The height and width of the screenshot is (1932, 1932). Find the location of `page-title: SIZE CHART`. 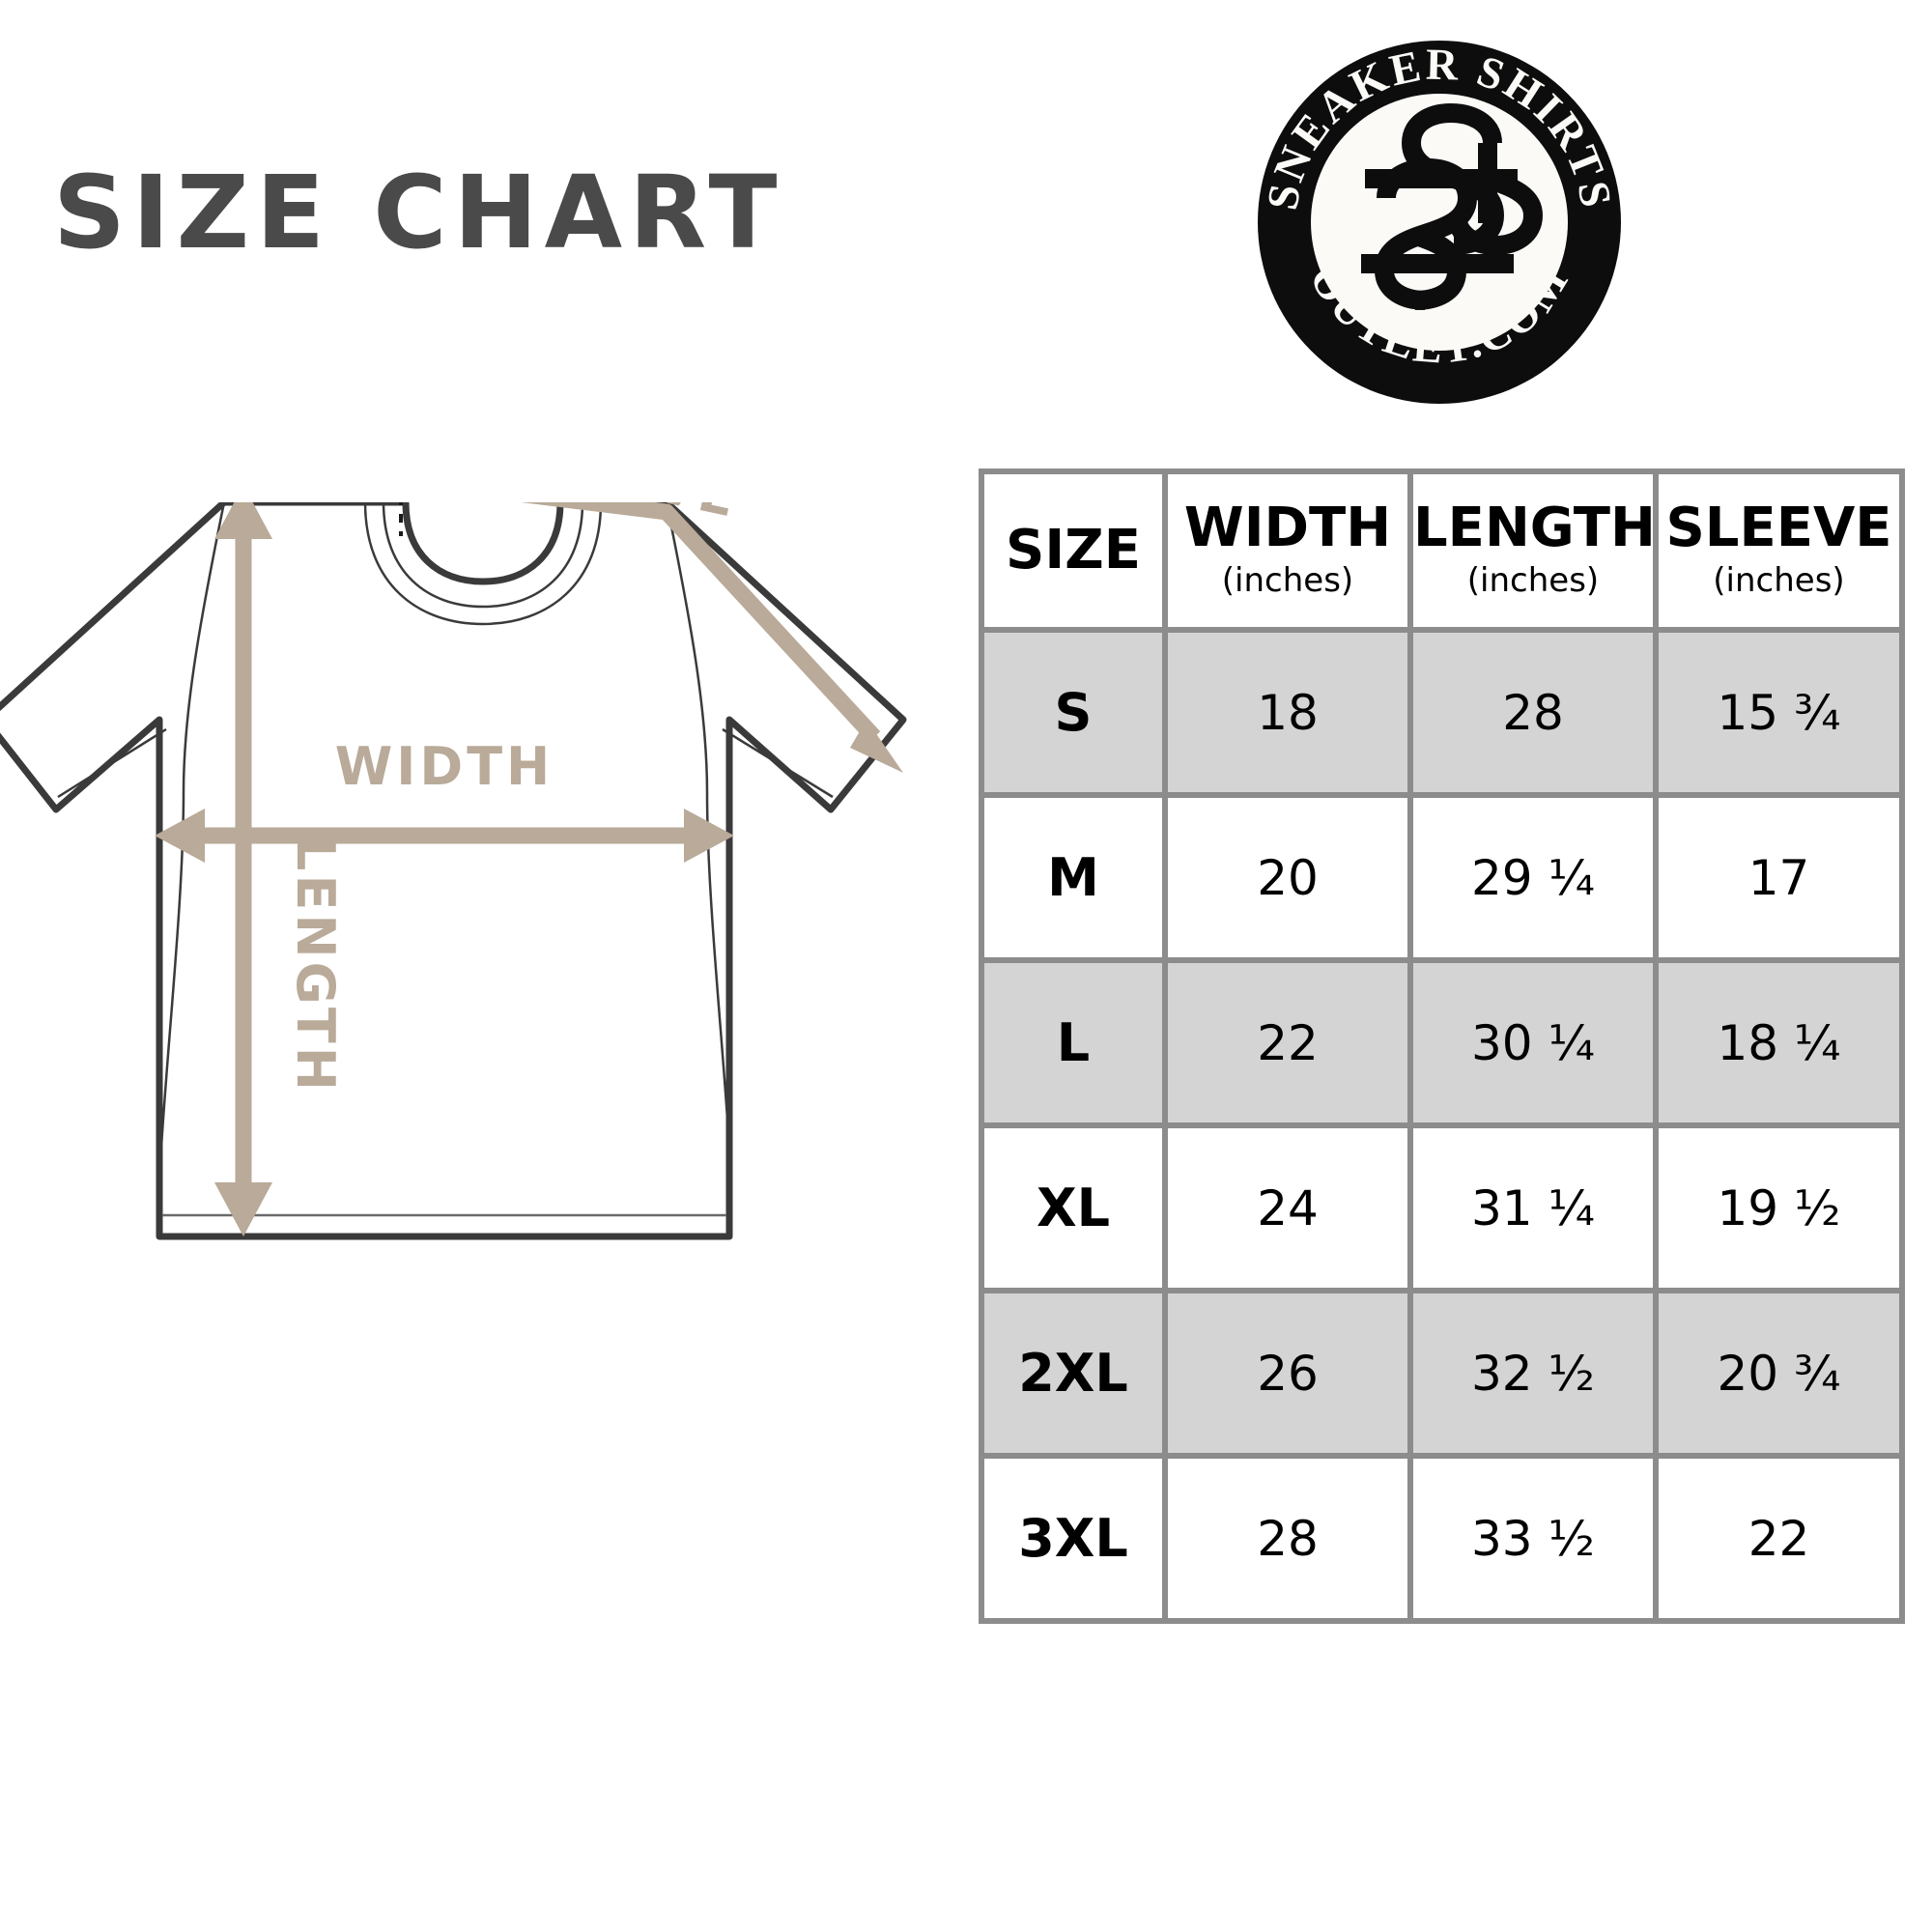

page-title: SIZE CHART is located at coordinates (418, 212).